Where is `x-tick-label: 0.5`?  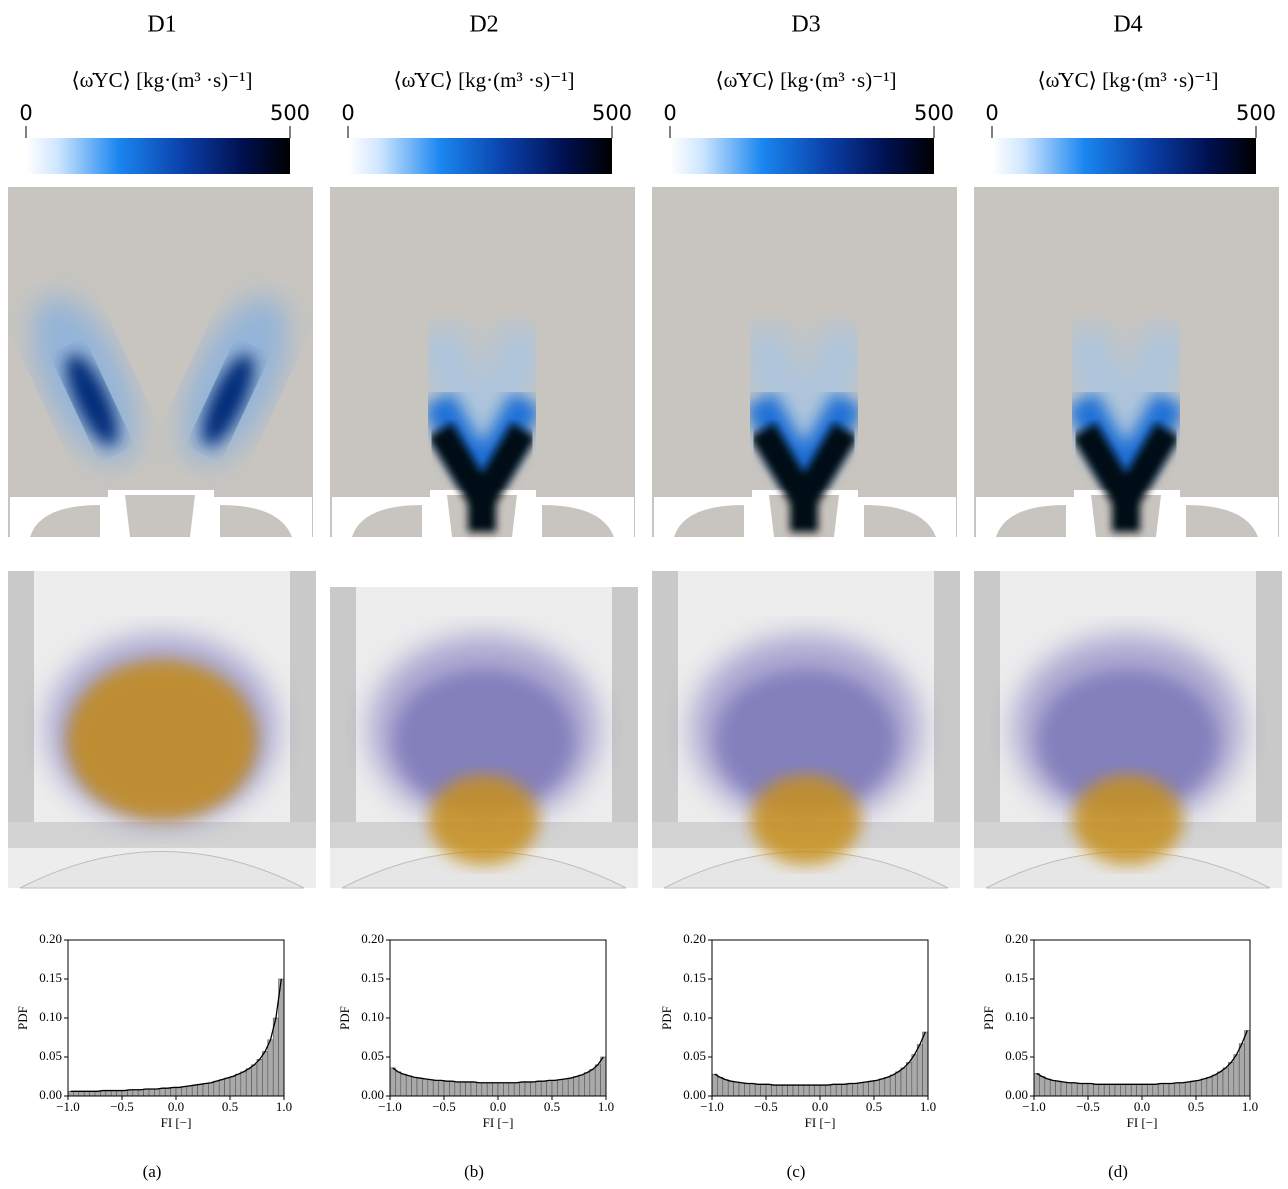
x-tick-label: 0.5 is located at coordinates (874, 1106).